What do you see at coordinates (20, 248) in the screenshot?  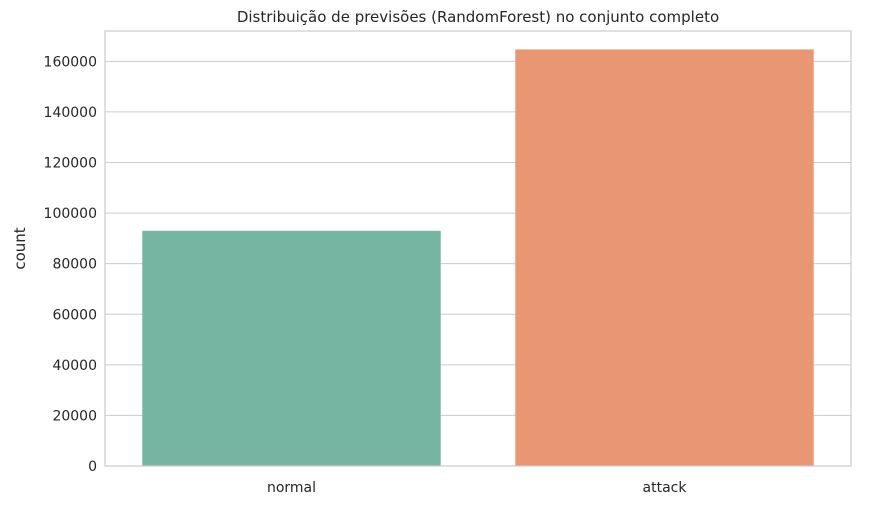 I see `y-axis-label: count` at bounding box center [20, 248].